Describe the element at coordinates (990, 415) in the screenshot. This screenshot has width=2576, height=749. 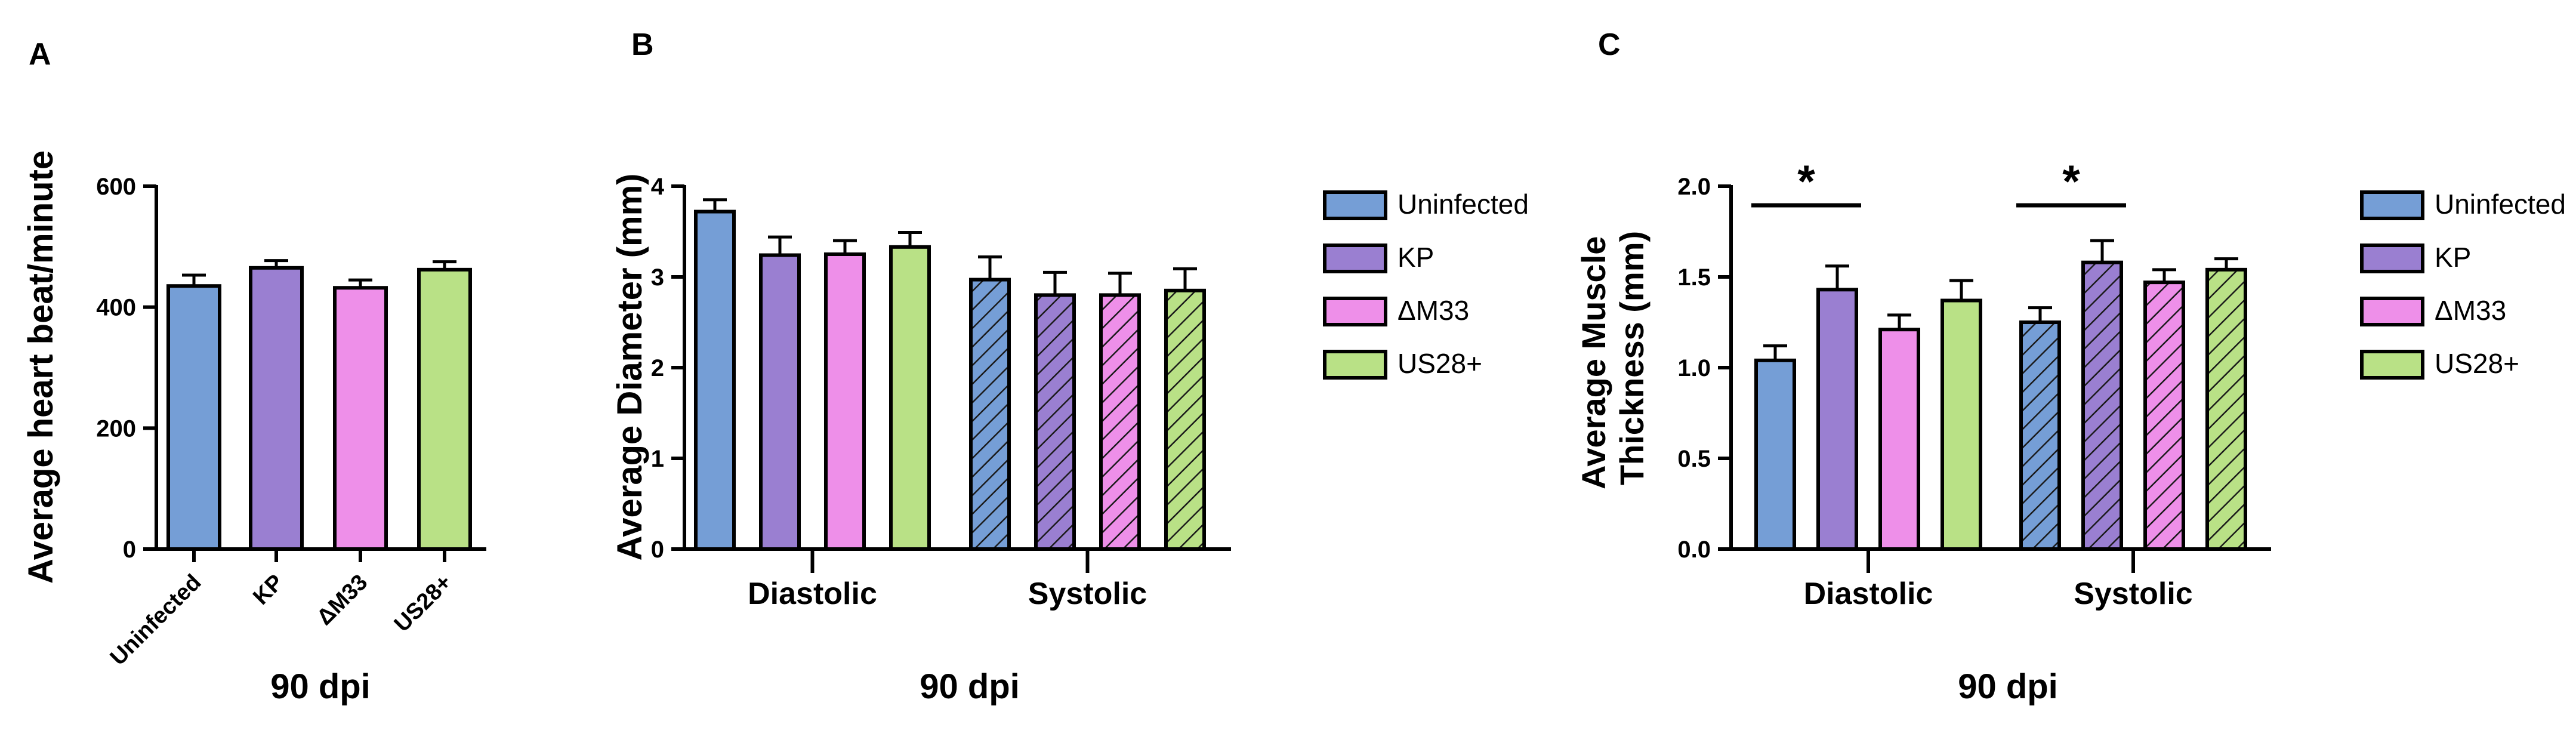
I see `panel-b-bar-systolic-uninfected` at that location.